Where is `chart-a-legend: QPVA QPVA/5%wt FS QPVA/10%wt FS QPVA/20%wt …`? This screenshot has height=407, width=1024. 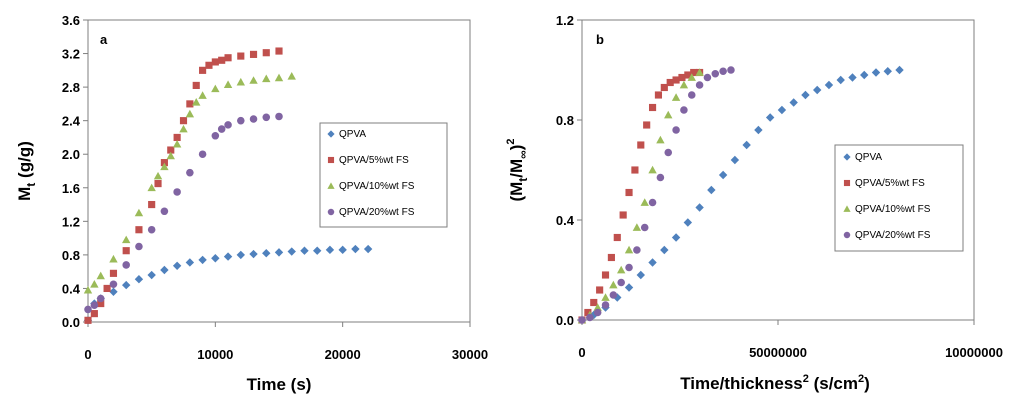
chart-a-legend: QPVA QPVA/5%wt FS QPVA/10%wt FS QPVA/20%wt … is located at coordinates (383, 175).